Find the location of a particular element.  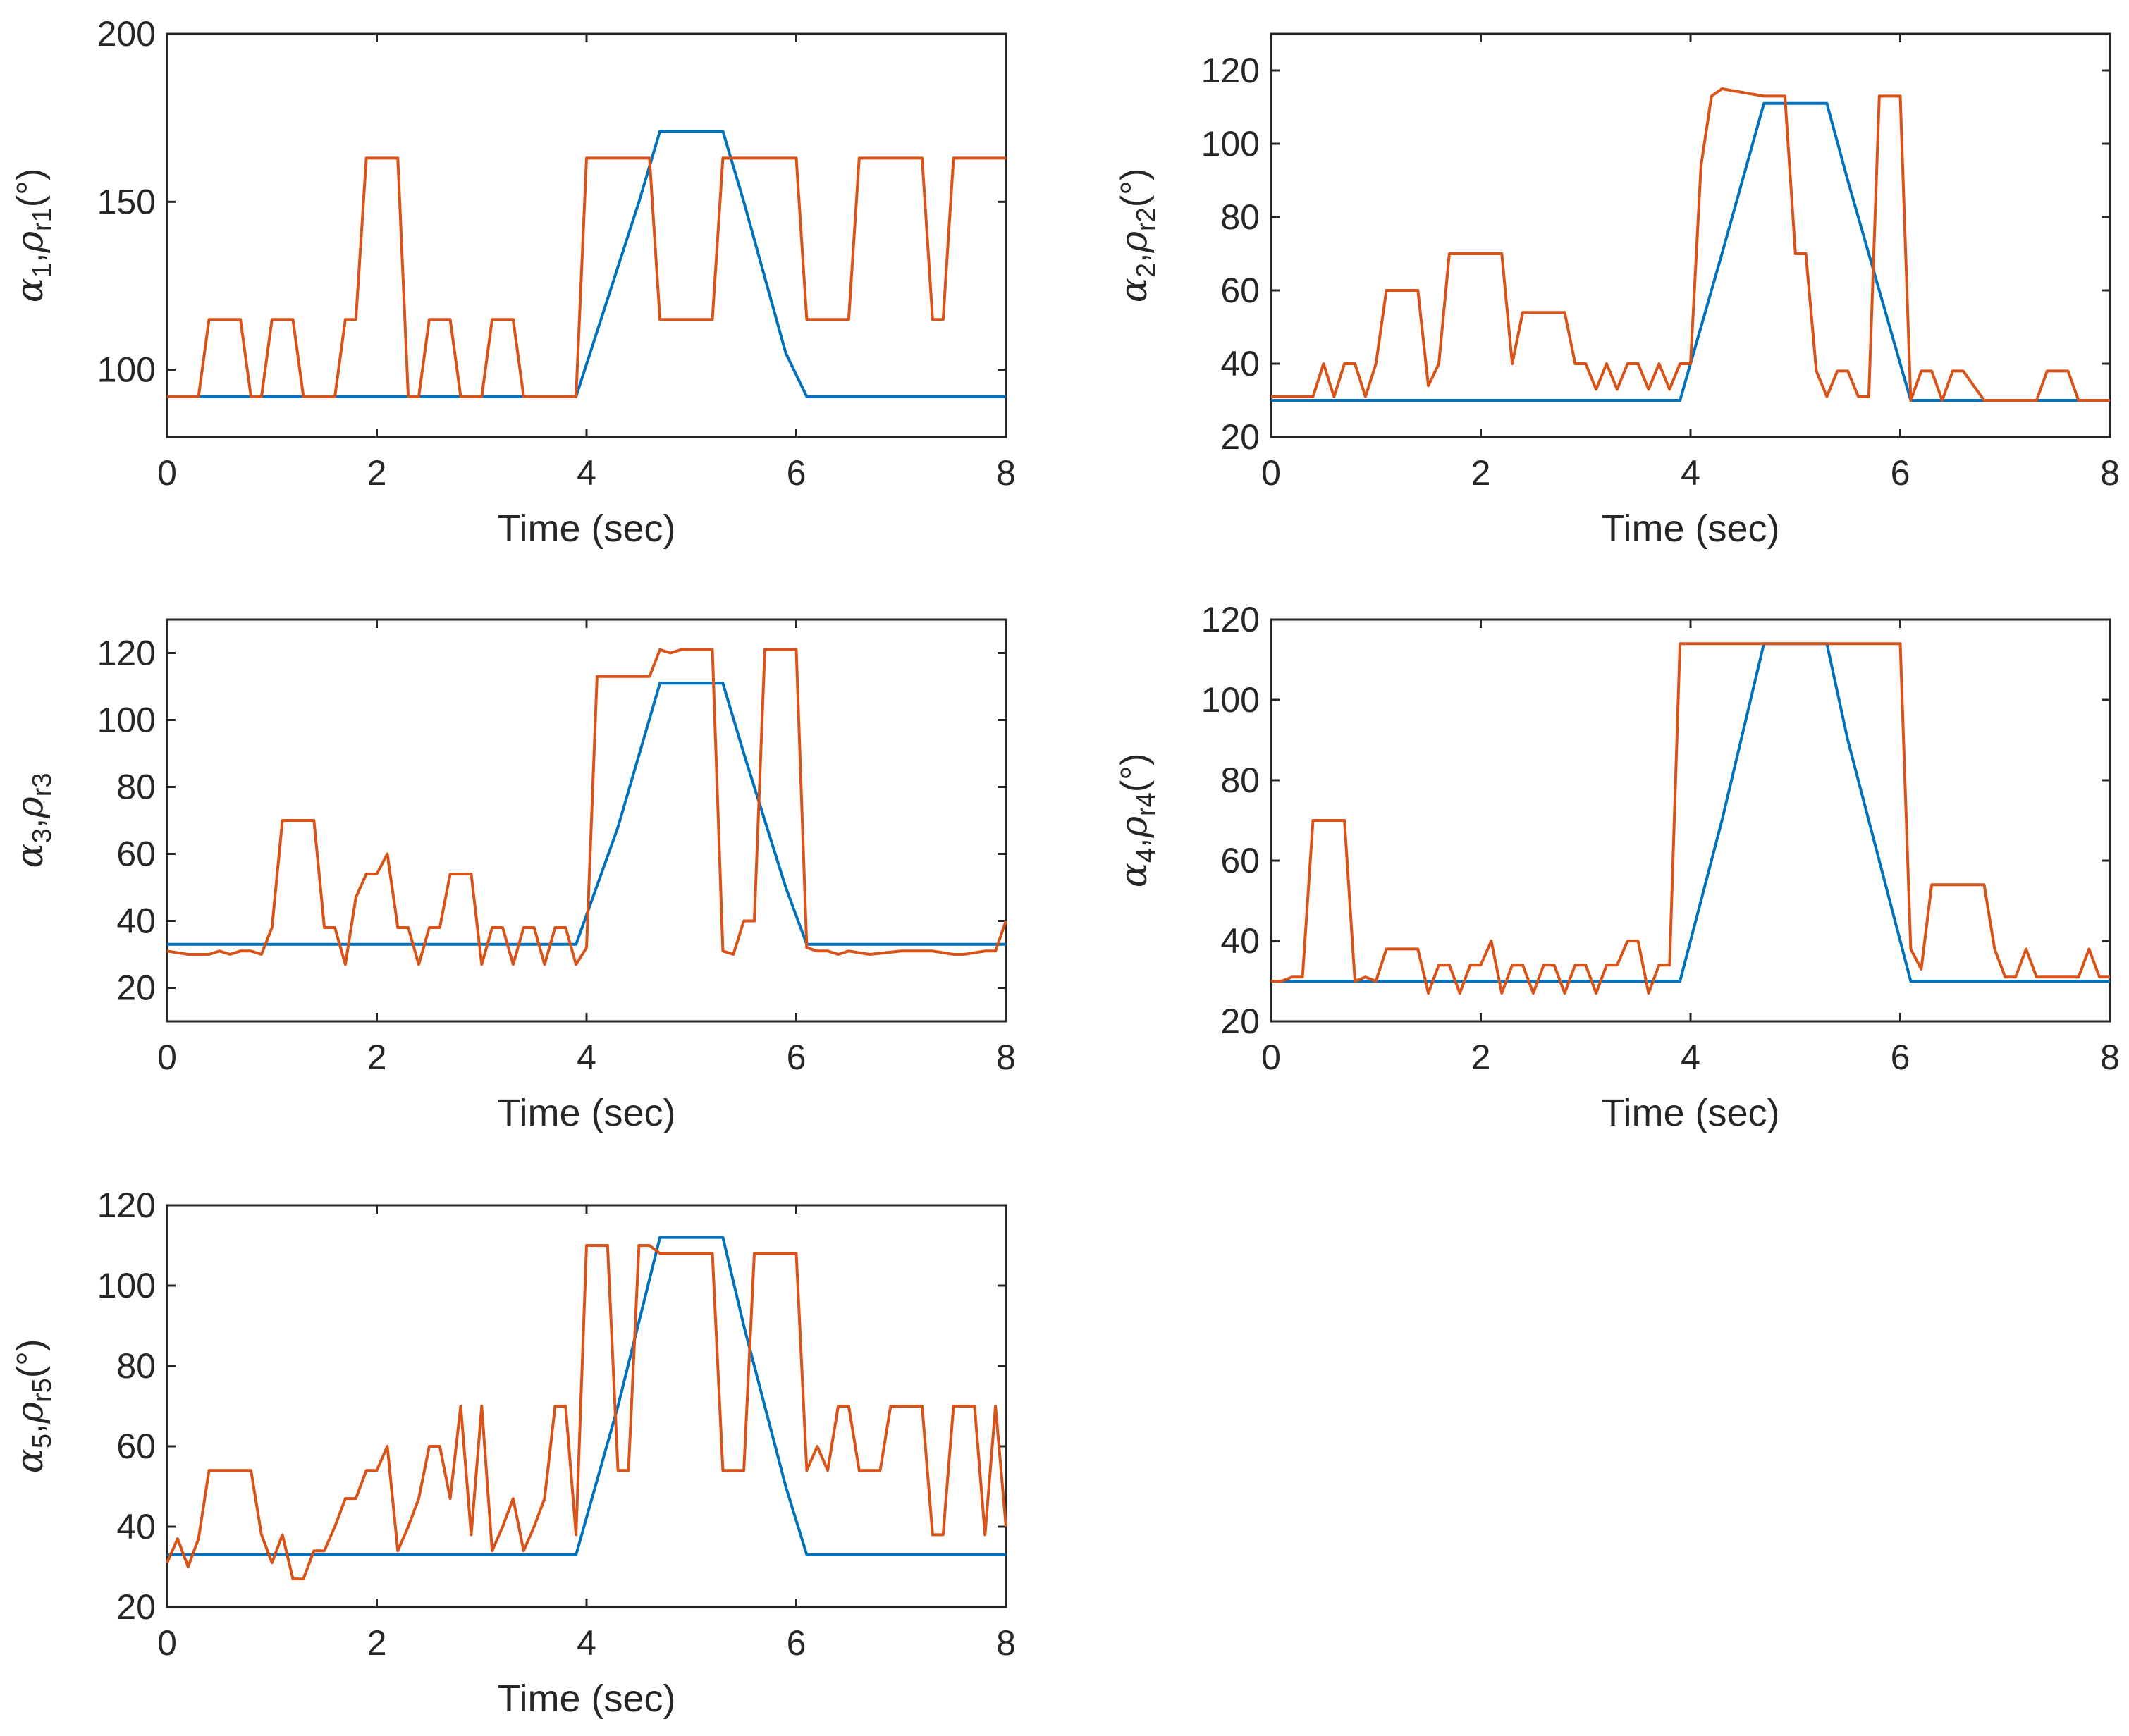

y-axis-label: α1,ρr1(°) is located at coordinates (33, 235).